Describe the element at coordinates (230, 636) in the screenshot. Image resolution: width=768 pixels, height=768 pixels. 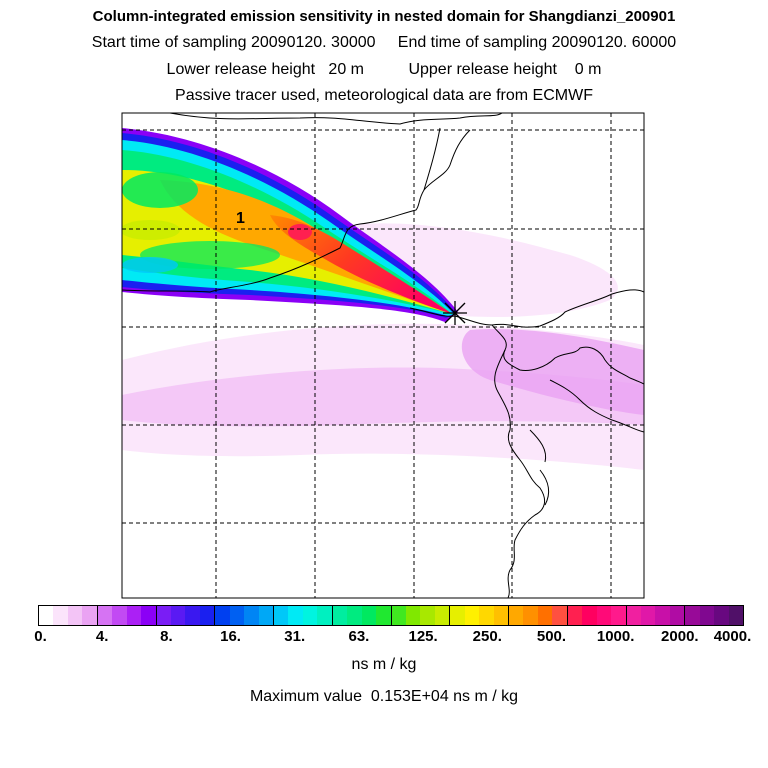
I see `colorbar-tick-label: 16.` at that location.